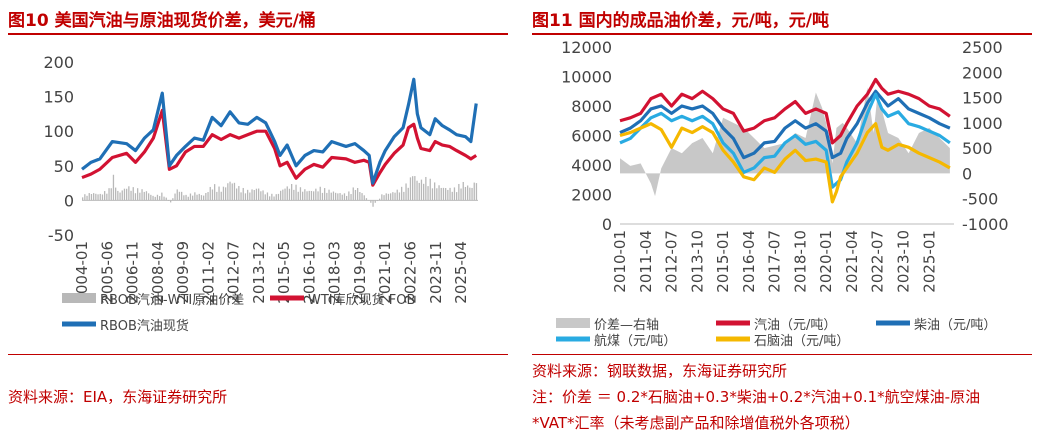 The width and height of the screenshot is (1046, 441). What do you see at coordinates (208, 272) in the screenshot?
I see `x-tick-label: 2011-02` at bounding box center [208, 272].